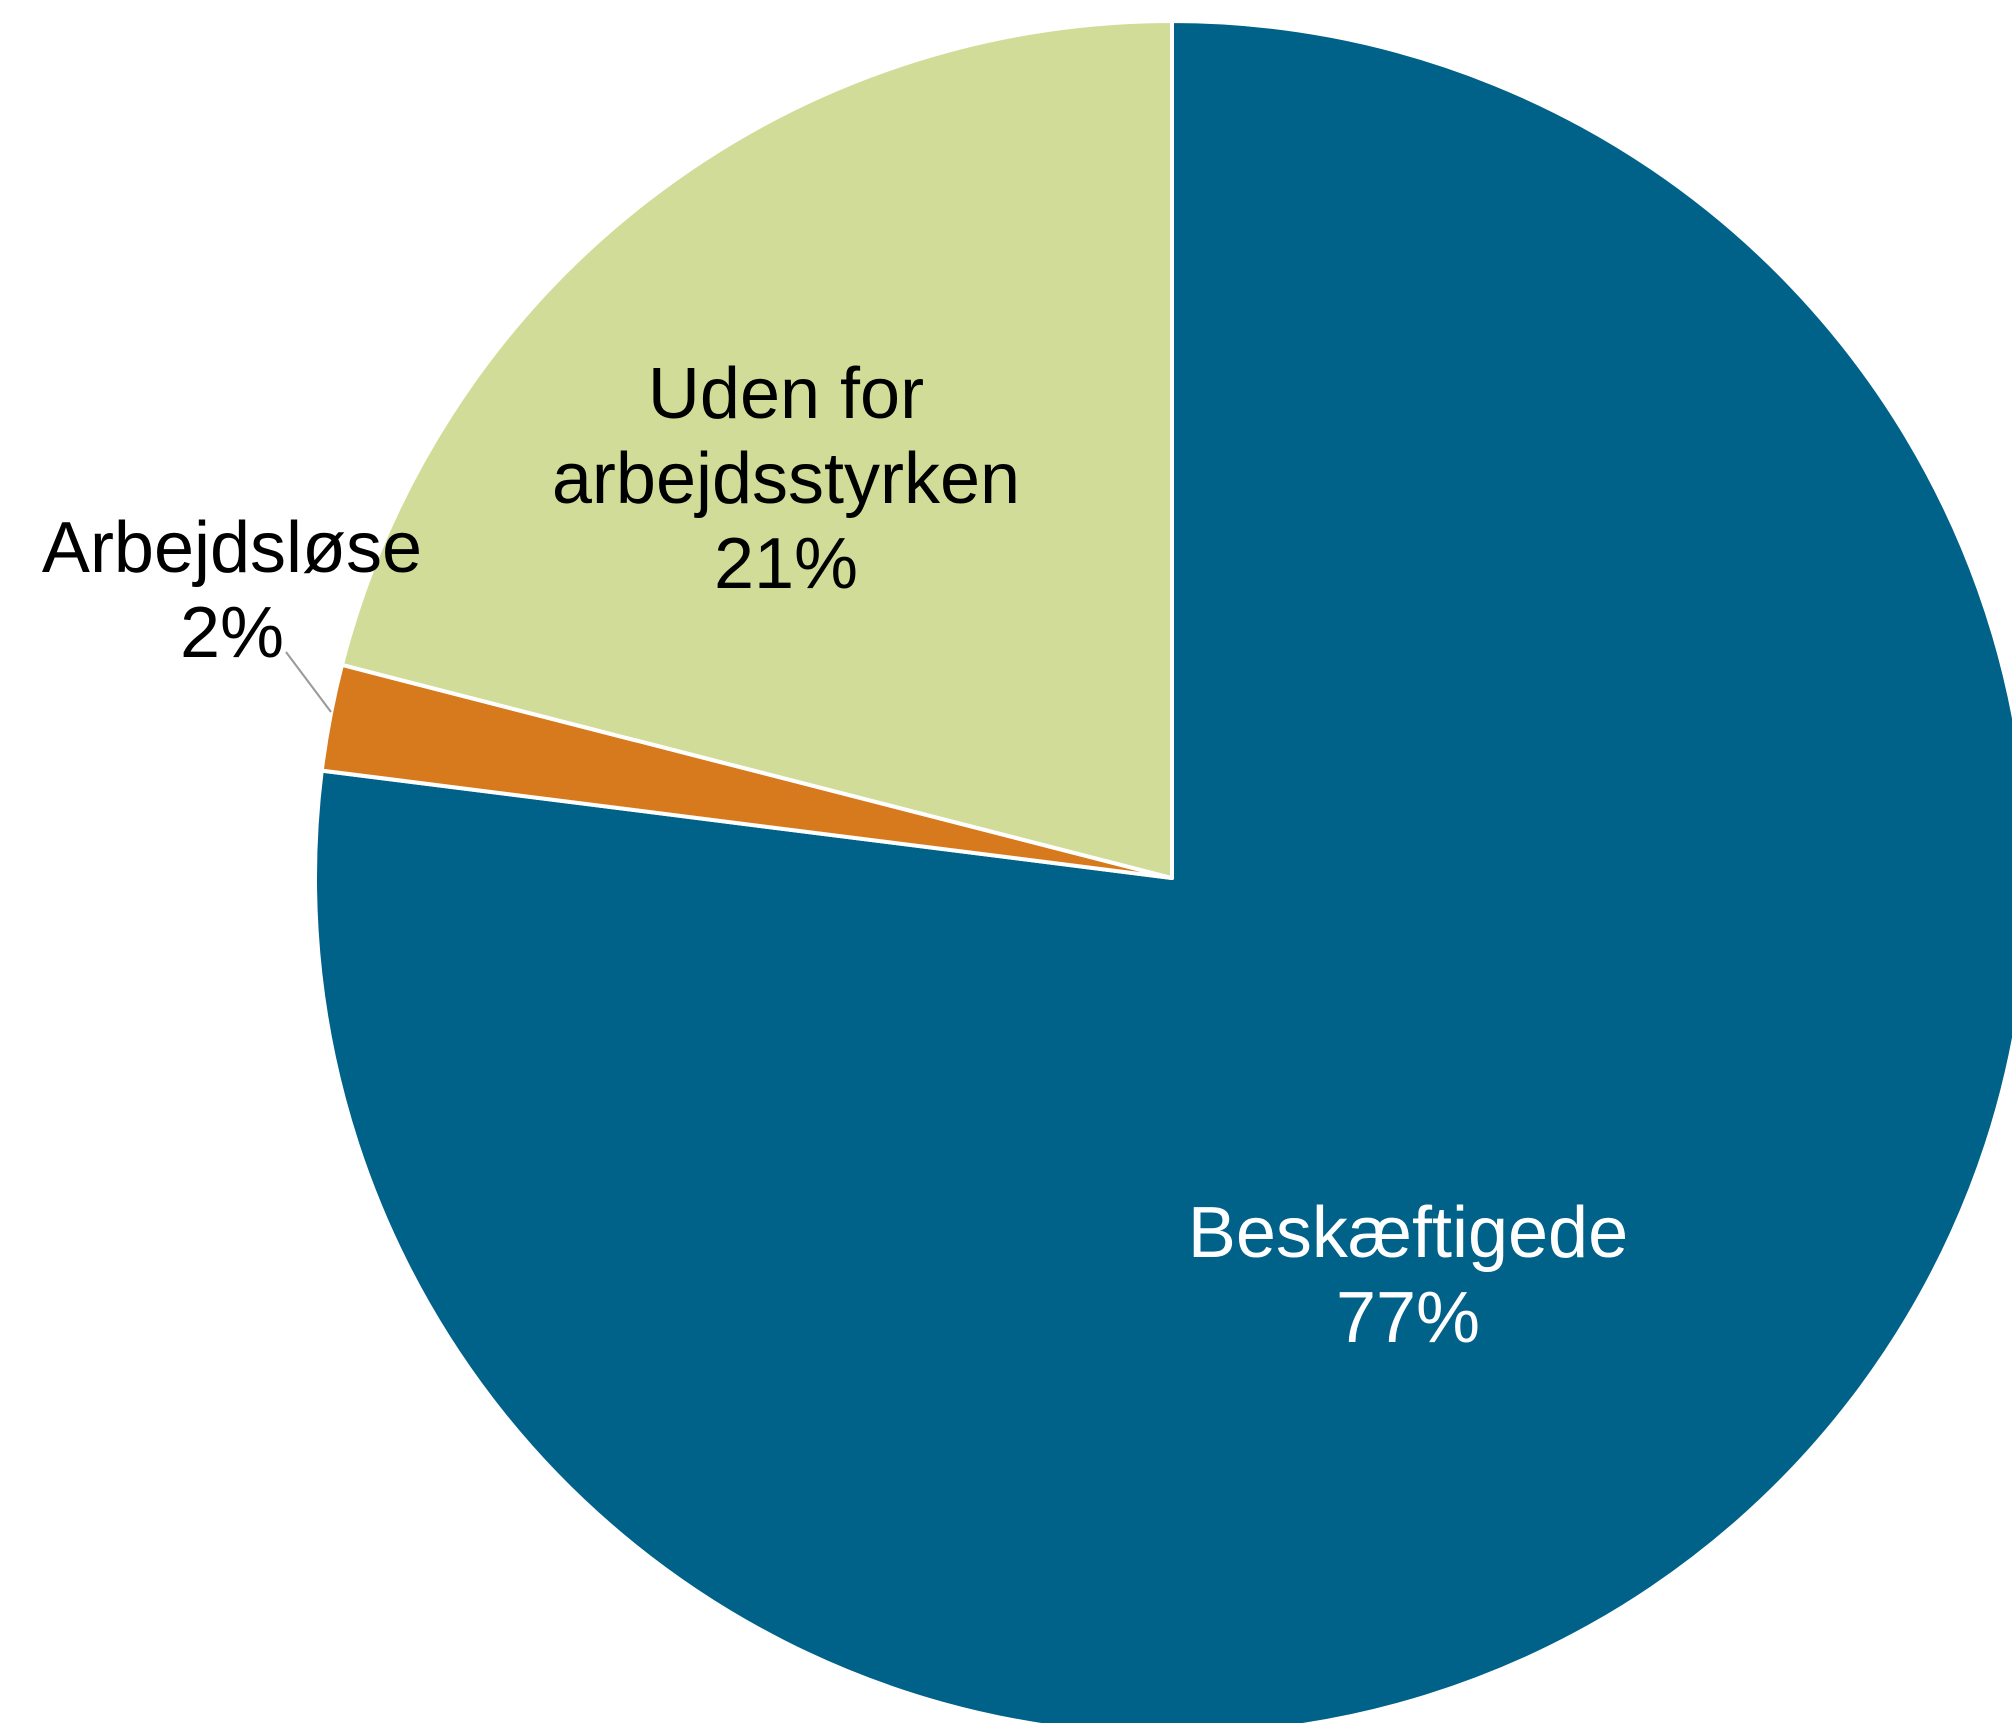 The image size is (2012, 1723). Describe the element at coordinates (232, 548) in the screenshot. I see `slice-label-arbejdsloese: Arbejdsløse` at that location.